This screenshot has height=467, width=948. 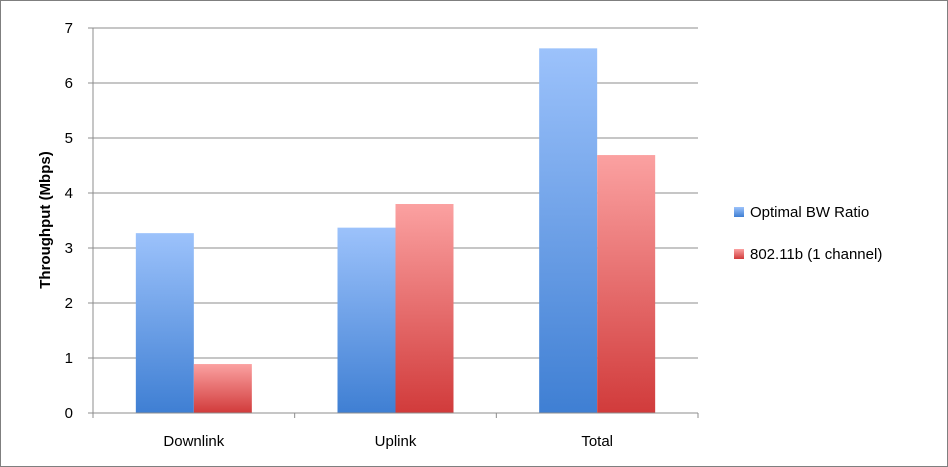 What do you see at coordinates (69, 193) in the screenshot?
I see `y-tick-label: 4` at bounding box center [69, 193].